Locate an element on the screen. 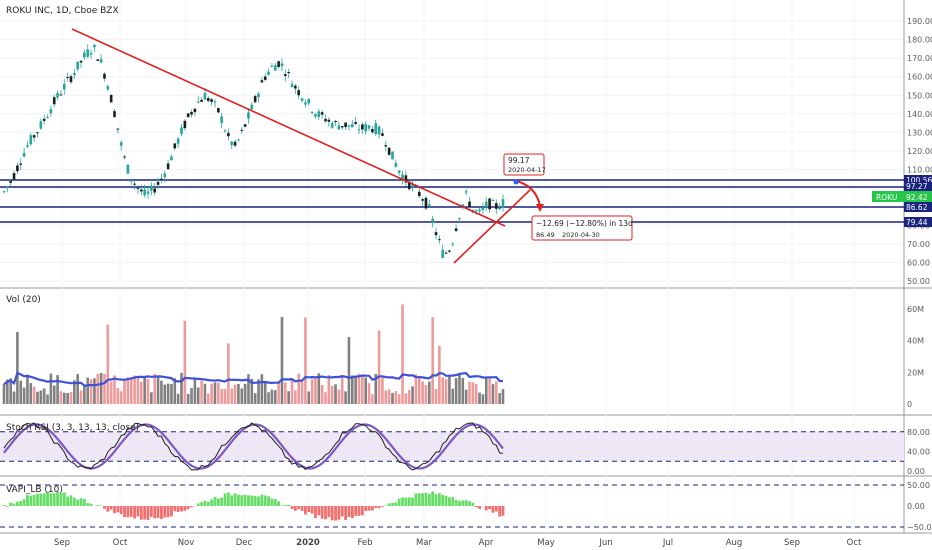 Image resolution: width=932 pixels, height=550 pixels. last-price-badge: ROKU 92.42 is located at coordinates (902, 196).